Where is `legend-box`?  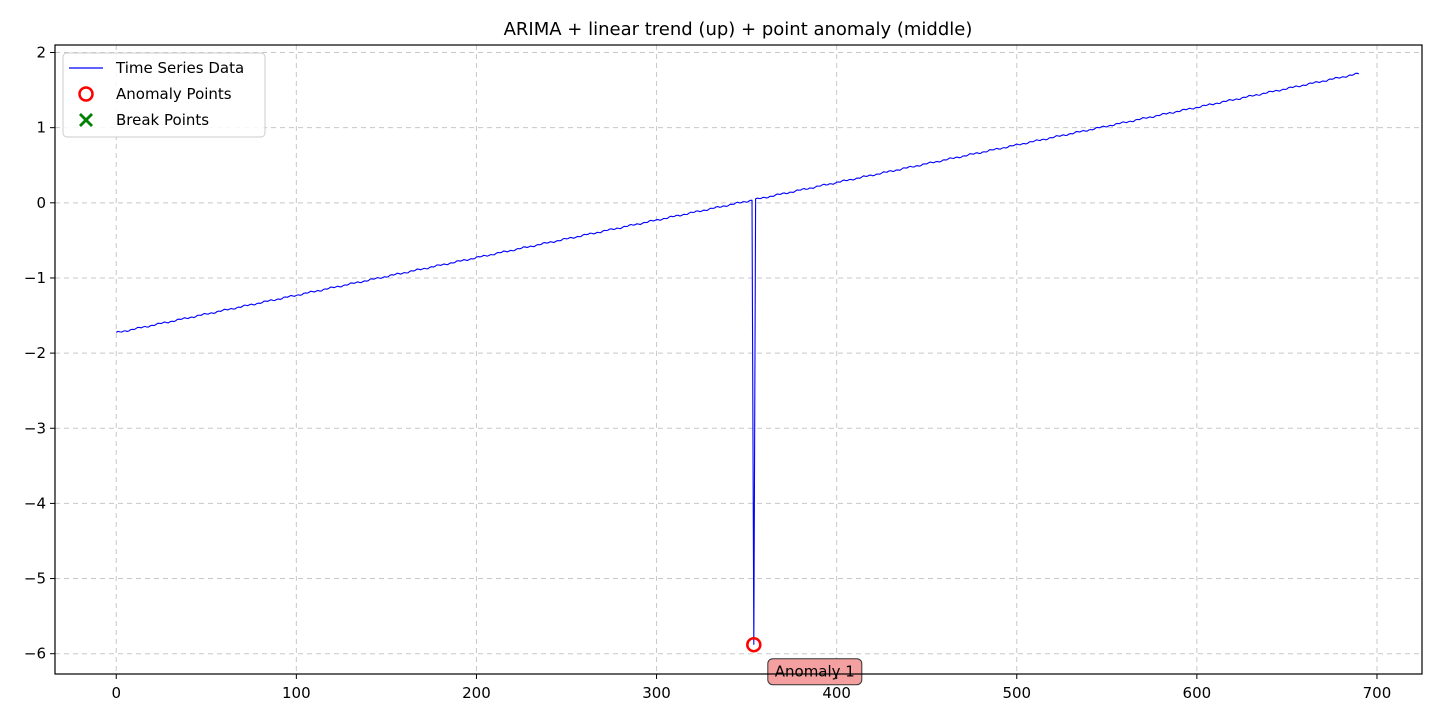
legend-box is located at coordinates (164, 95).